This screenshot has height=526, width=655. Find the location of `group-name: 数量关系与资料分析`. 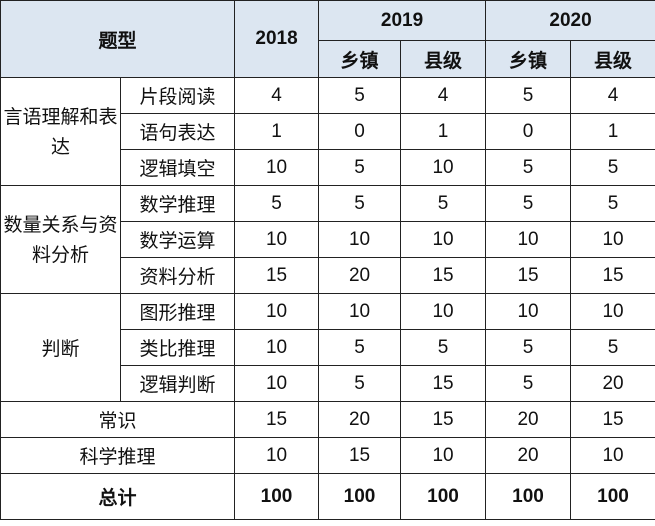

group-name: 数量关系与资料分析 is located at coordinates (60, 239).